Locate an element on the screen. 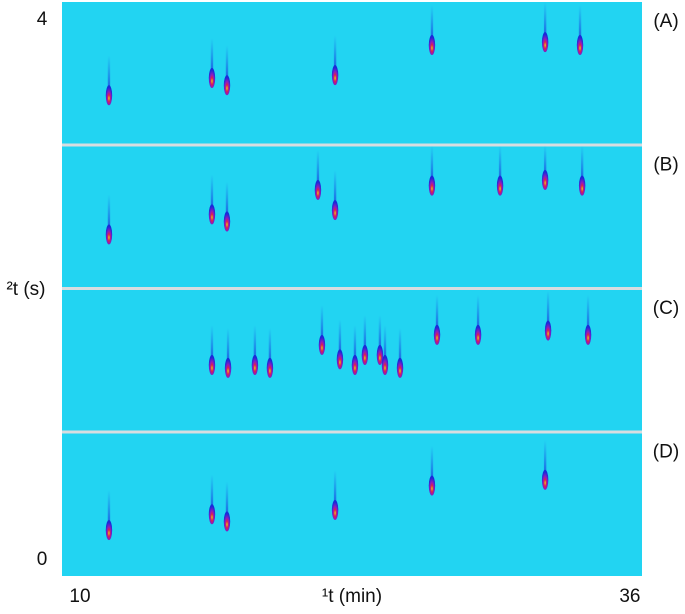 The image size is (685, 614). x-tick-label: 36 is located at coordinates (629, 596).